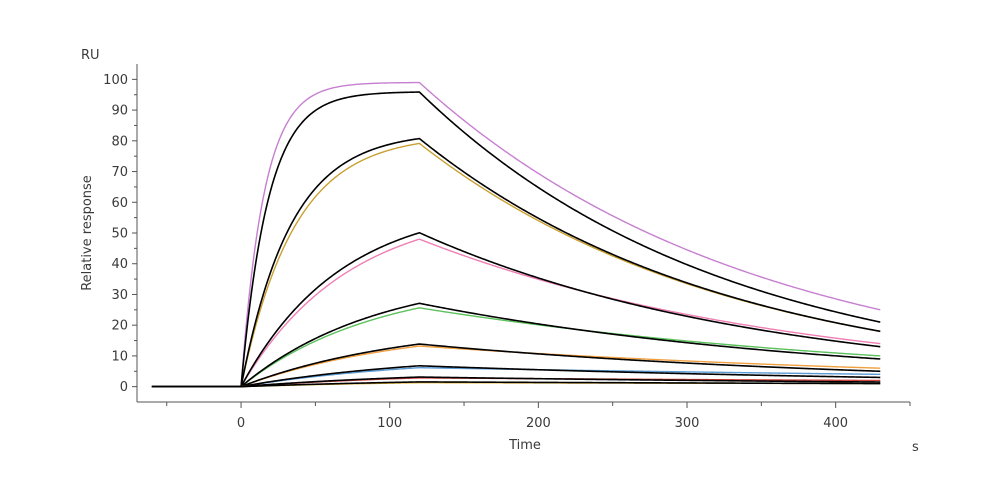 This screenshot has width=1000, height=500. Describe the element at coordinates (538, 423) in the screenshot. I see `x-tick-label: 200` at that location.